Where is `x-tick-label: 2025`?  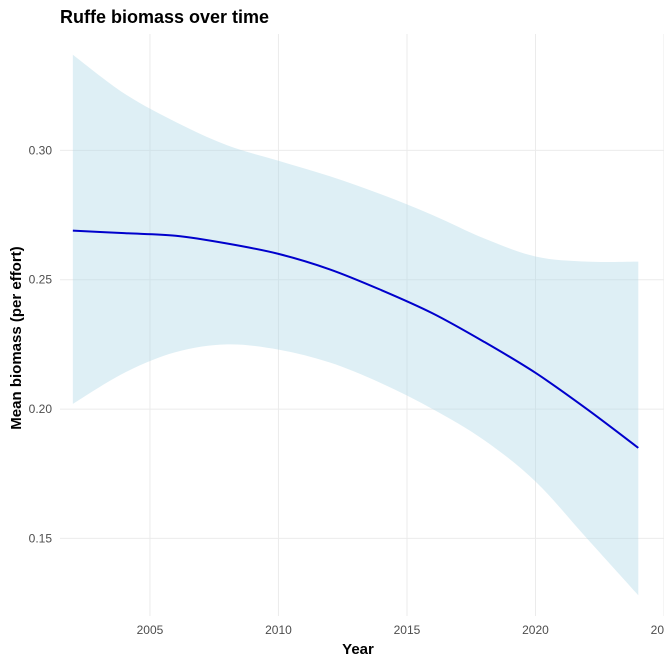 x-tick-label: 2025 is located at coordinates (657, 630).